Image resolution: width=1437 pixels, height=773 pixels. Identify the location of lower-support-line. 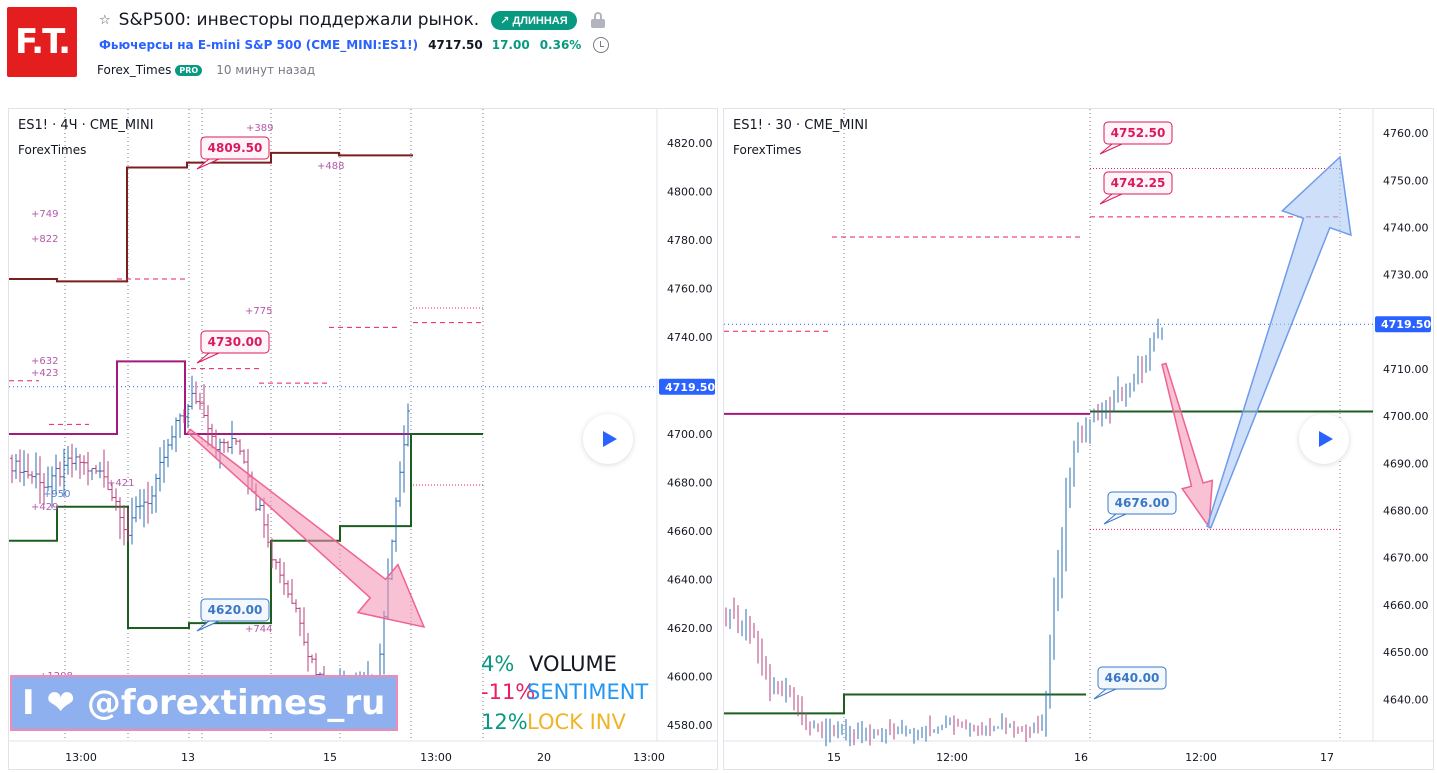
(905, 704).